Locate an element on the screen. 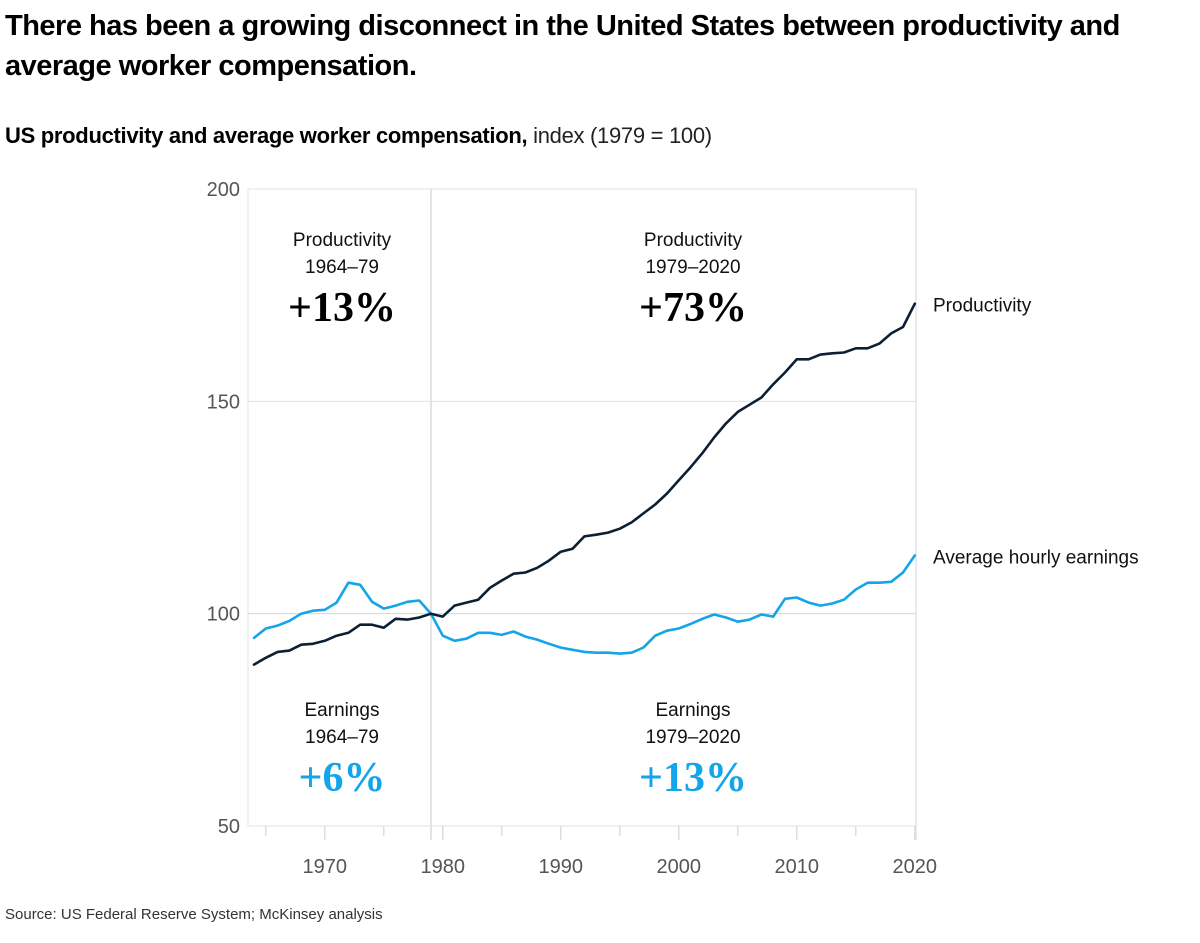 The height and width of the screenshot is (943, 1200). x-tick-label: 2020 is located at coordinates (915, 867).